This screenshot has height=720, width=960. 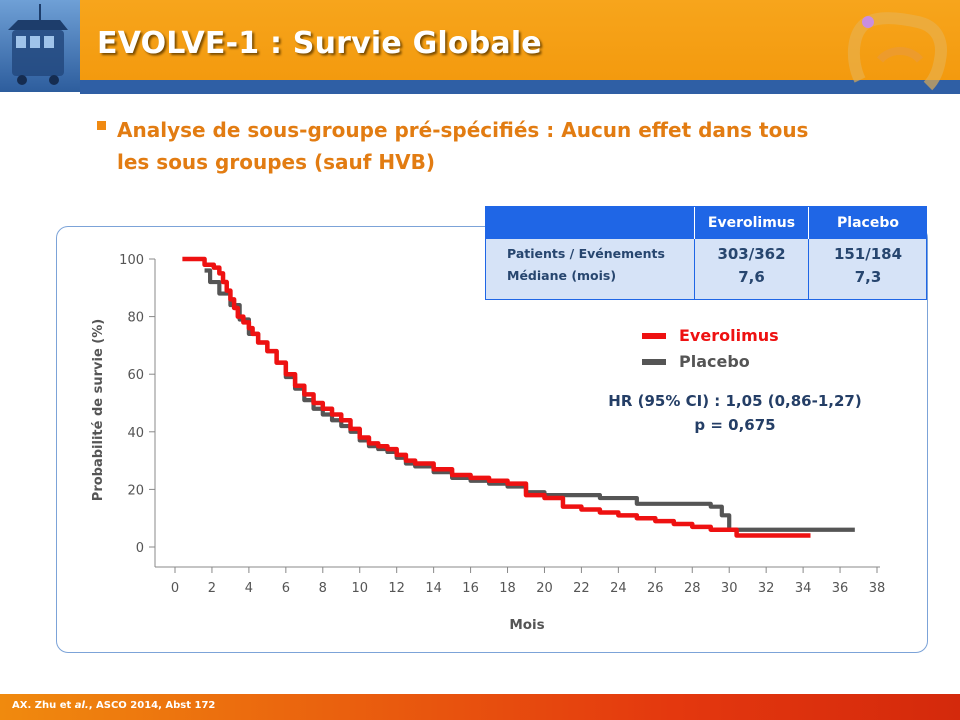 What do you see at coordinates (135, 318) in the screenshot?
I see `y-tick-label: 80` at bounding box center [135, 318].